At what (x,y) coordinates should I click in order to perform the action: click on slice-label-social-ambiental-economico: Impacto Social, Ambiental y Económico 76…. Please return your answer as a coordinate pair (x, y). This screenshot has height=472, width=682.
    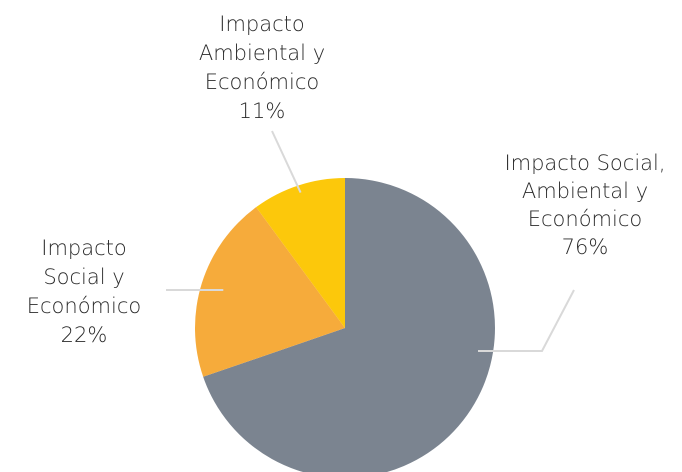
    Looking at the image, I should click on (584, 205).